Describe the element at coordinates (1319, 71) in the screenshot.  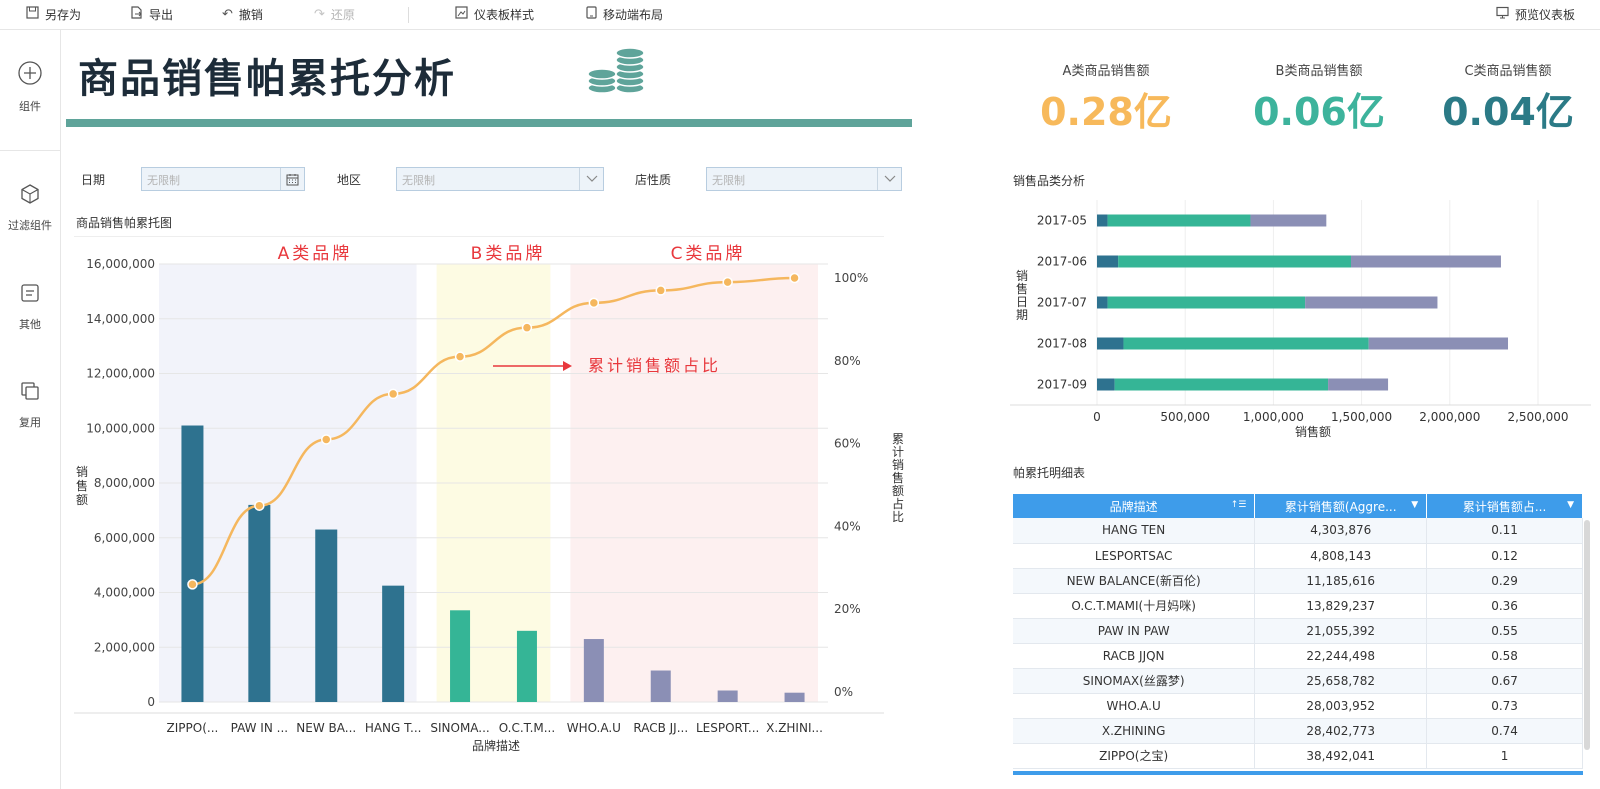
I see `kpi-b-label: B类商品销售额` at that location.